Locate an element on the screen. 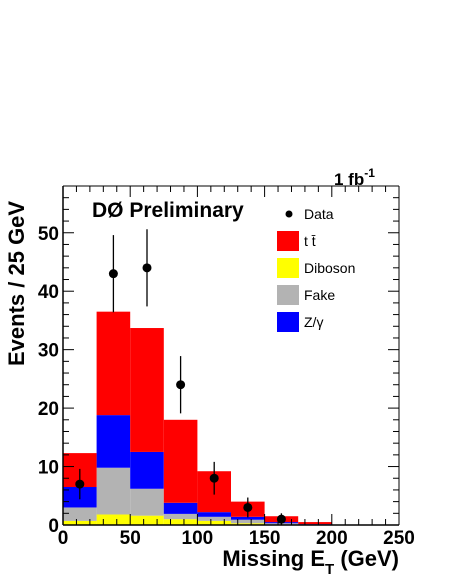 The height and width of the screenshot is (587, 454). x-axis-title: Missing ET (GeV) is located at coordinates (310, 562).